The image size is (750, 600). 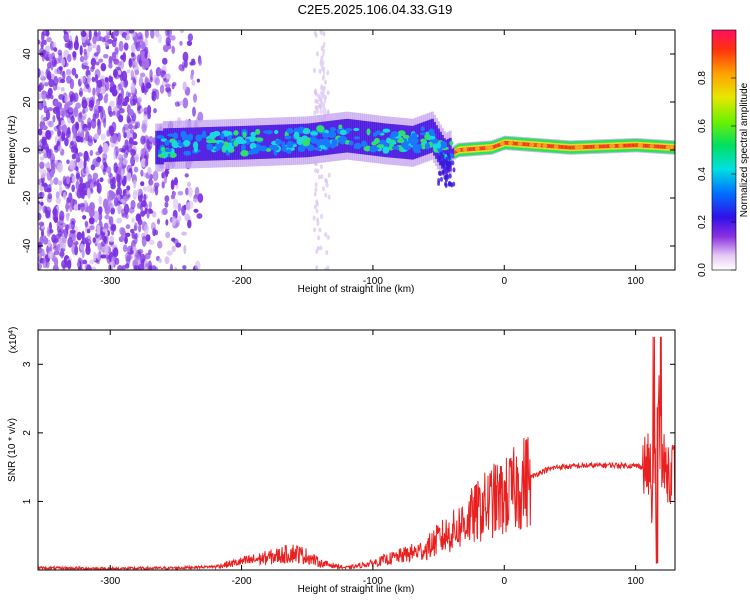 I want to click on spectrogram-x-tick-label: -300, so click(x=110, y=281).